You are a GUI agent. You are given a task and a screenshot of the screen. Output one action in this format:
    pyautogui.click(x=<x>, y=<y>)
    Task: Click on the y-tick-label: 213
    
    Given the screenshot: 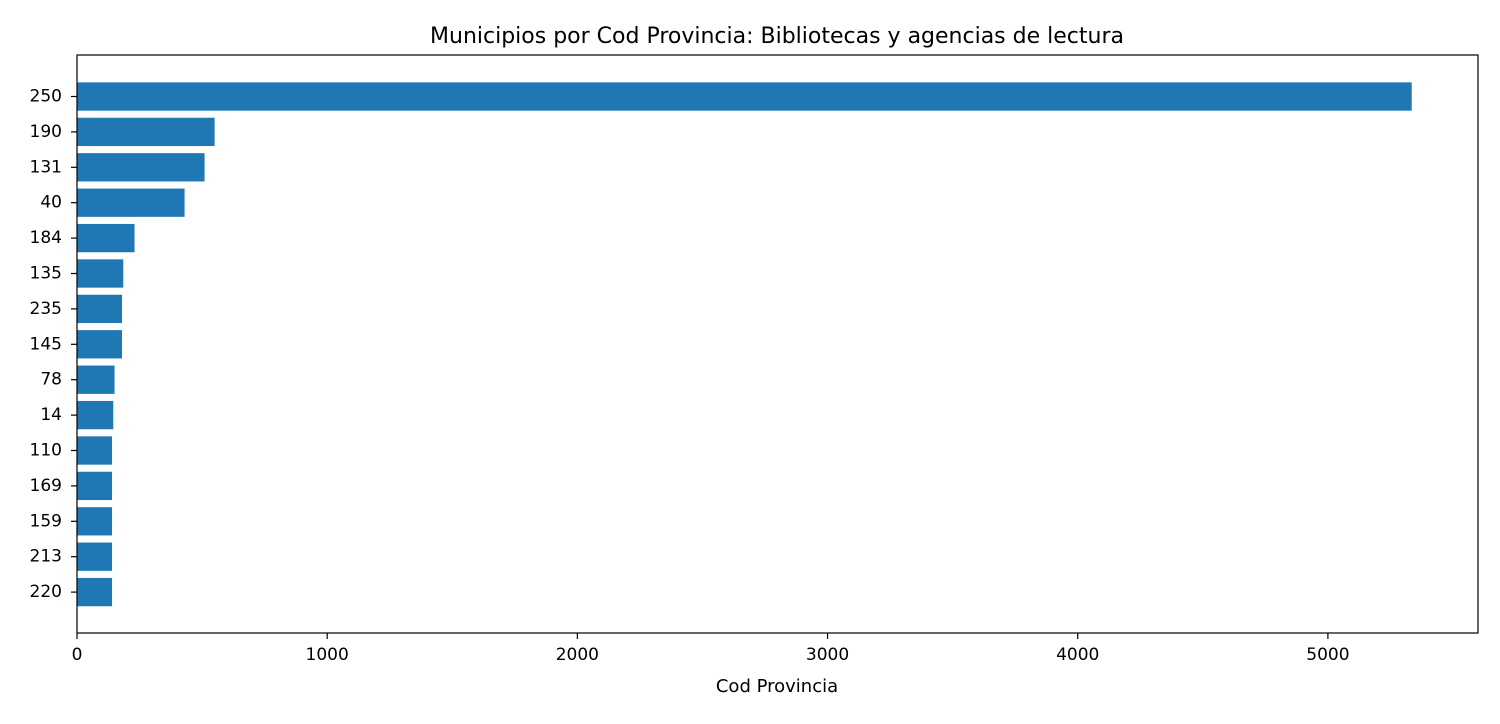 What is the action you would take?
    pyautogui.click(x=46, y=557)
    